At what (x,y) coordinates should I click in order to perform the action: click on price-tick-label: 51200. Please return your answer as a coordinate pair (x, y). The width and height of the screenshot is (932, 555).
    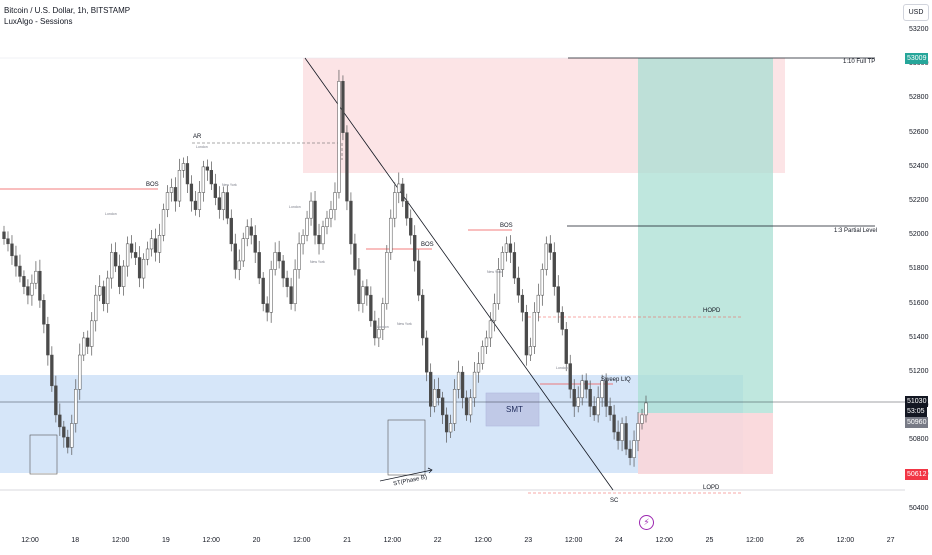
    Looking at the image, I should click on (919, 371).